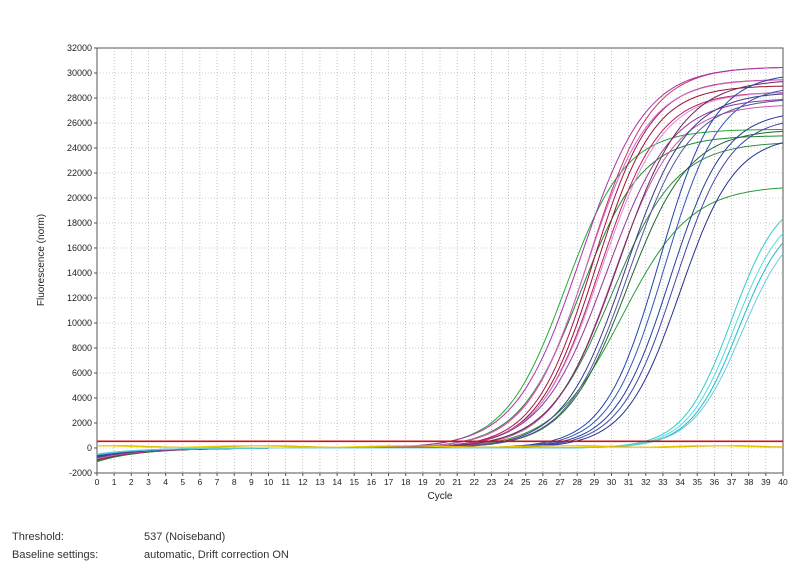 This screenshot has width=800, height=565. What do you see at coordinates (89, 448) in the screenshot?
I see `y-tick-label: 0` at bounding box center [89, 448].